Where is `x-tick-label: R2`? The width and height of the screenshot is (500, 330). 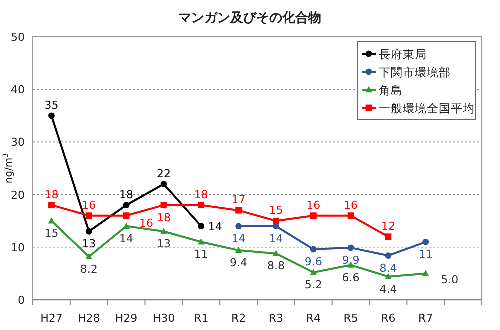
x-tick-label: R2 is located at coordinates (238, 318).